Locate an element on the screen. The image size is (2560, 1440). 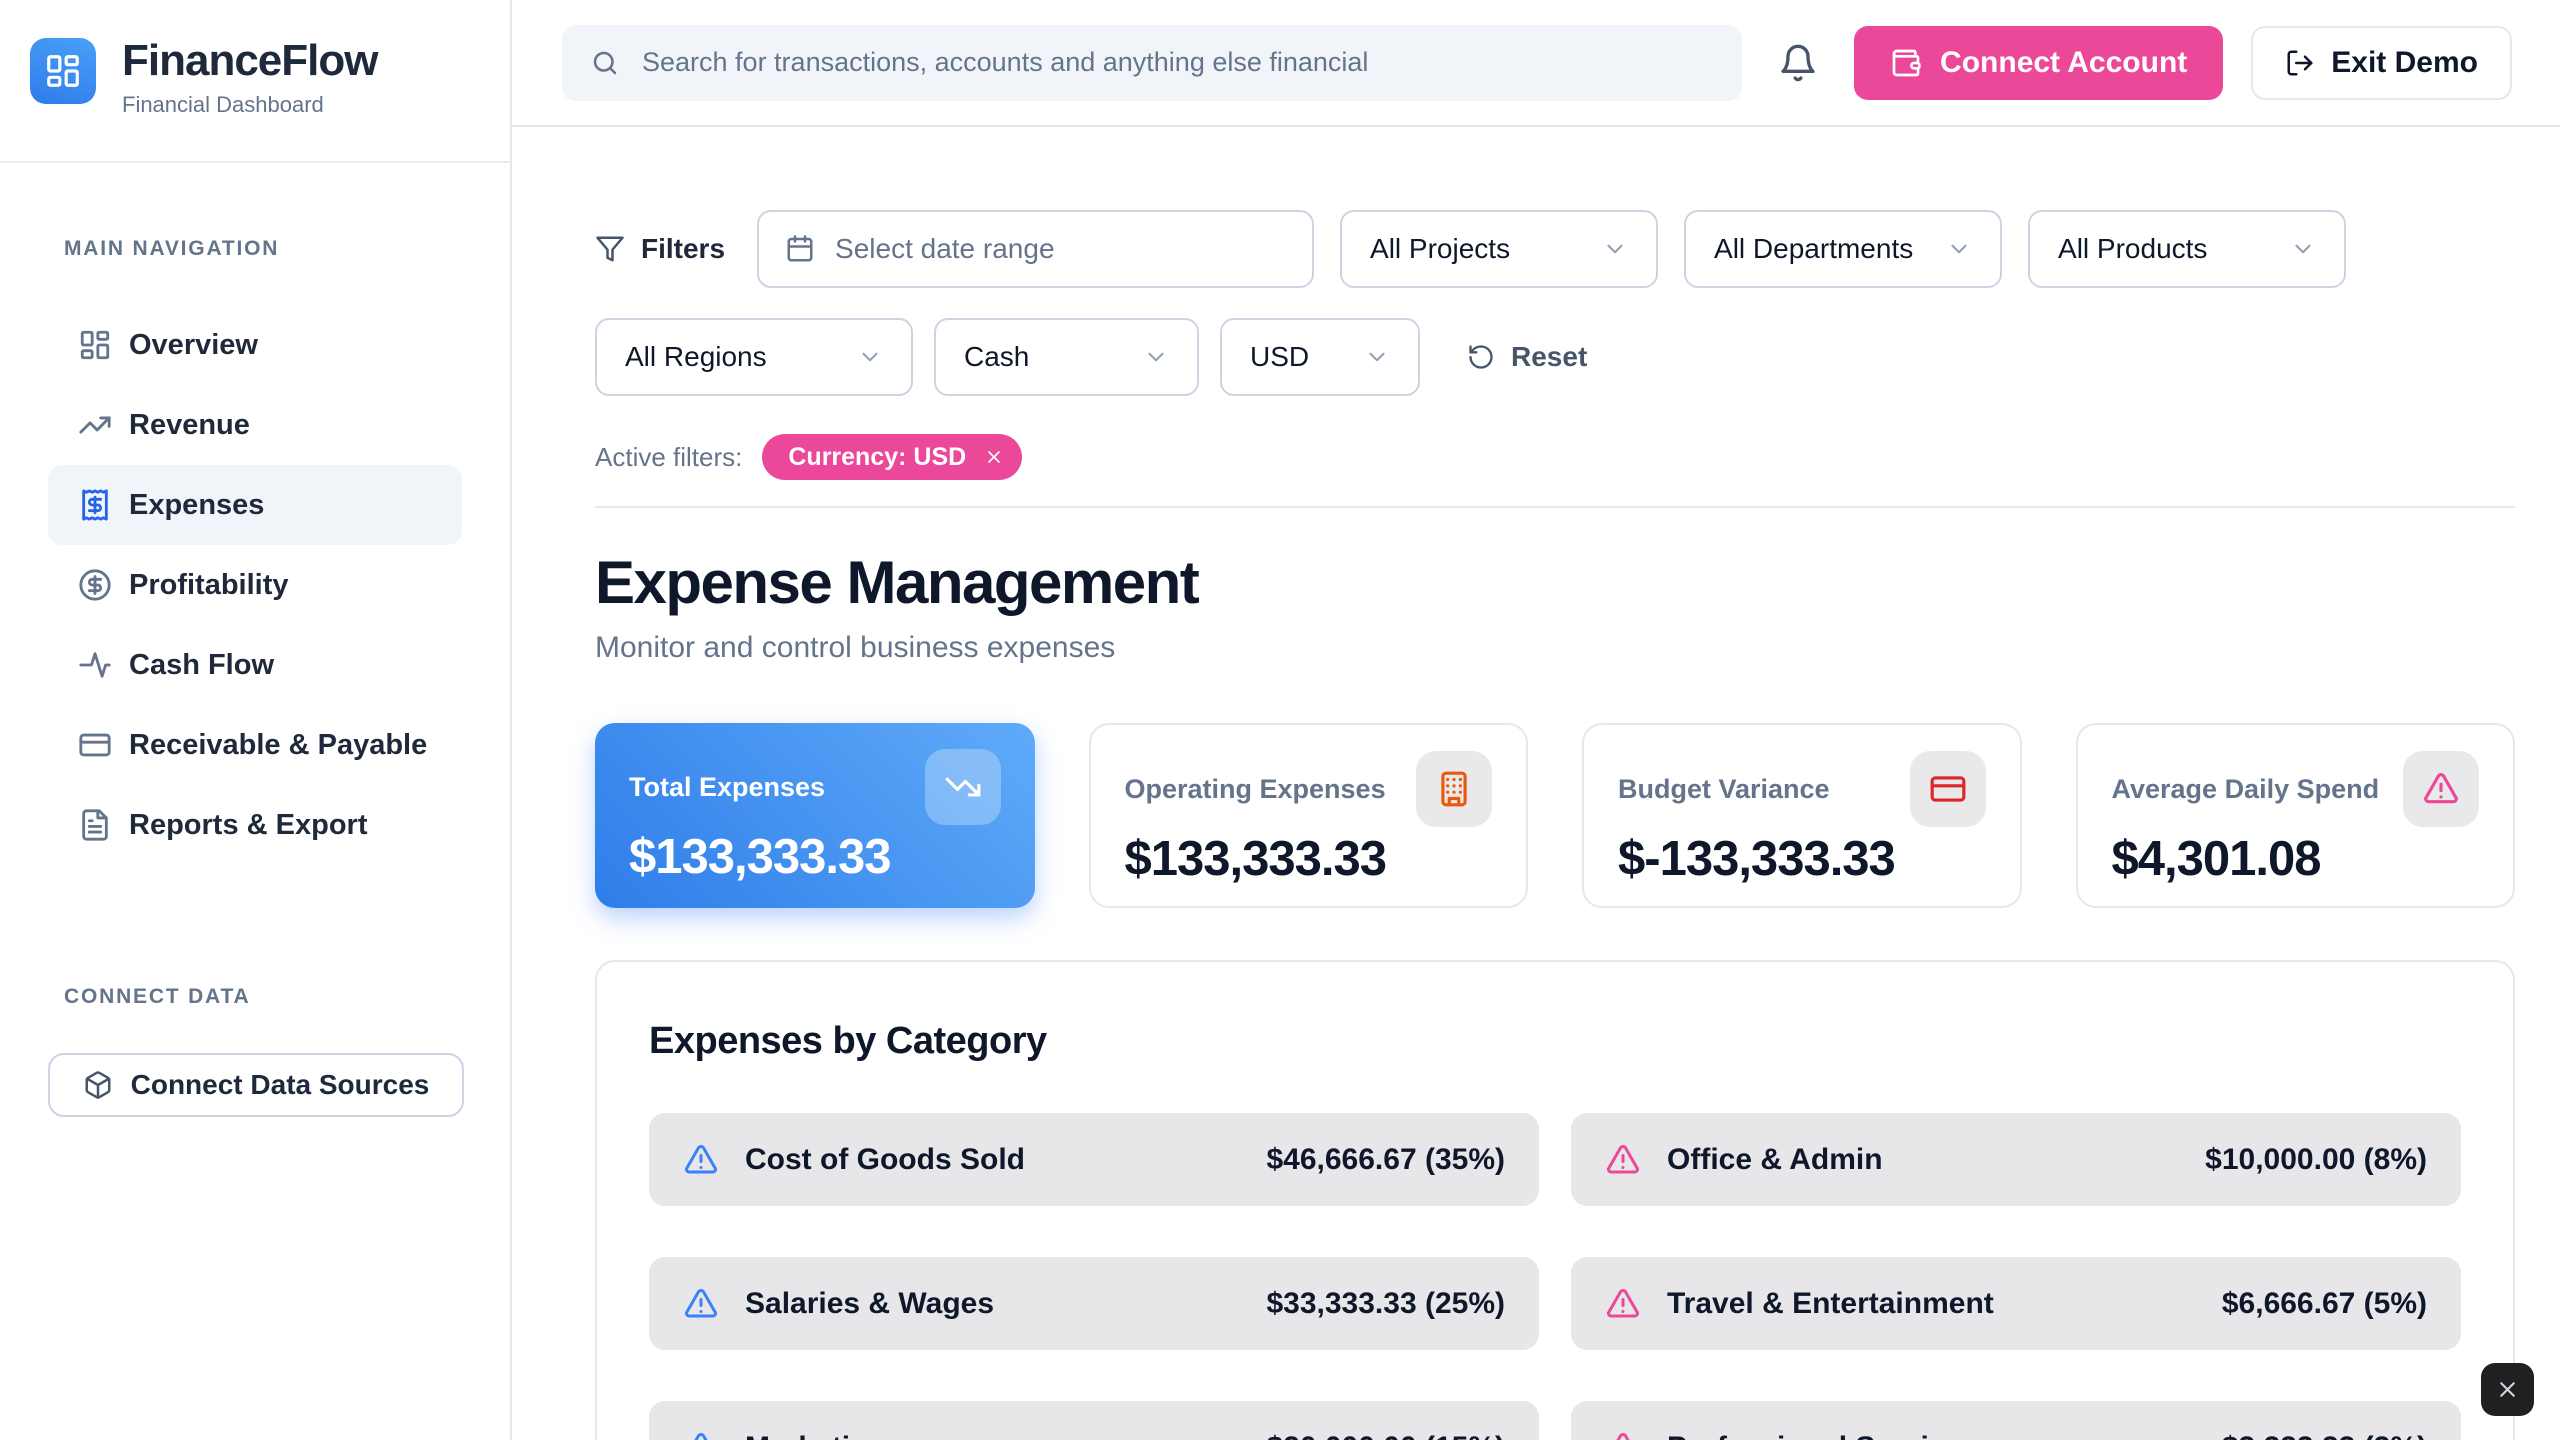
calendar-icon is located at coordinates (800, 249).